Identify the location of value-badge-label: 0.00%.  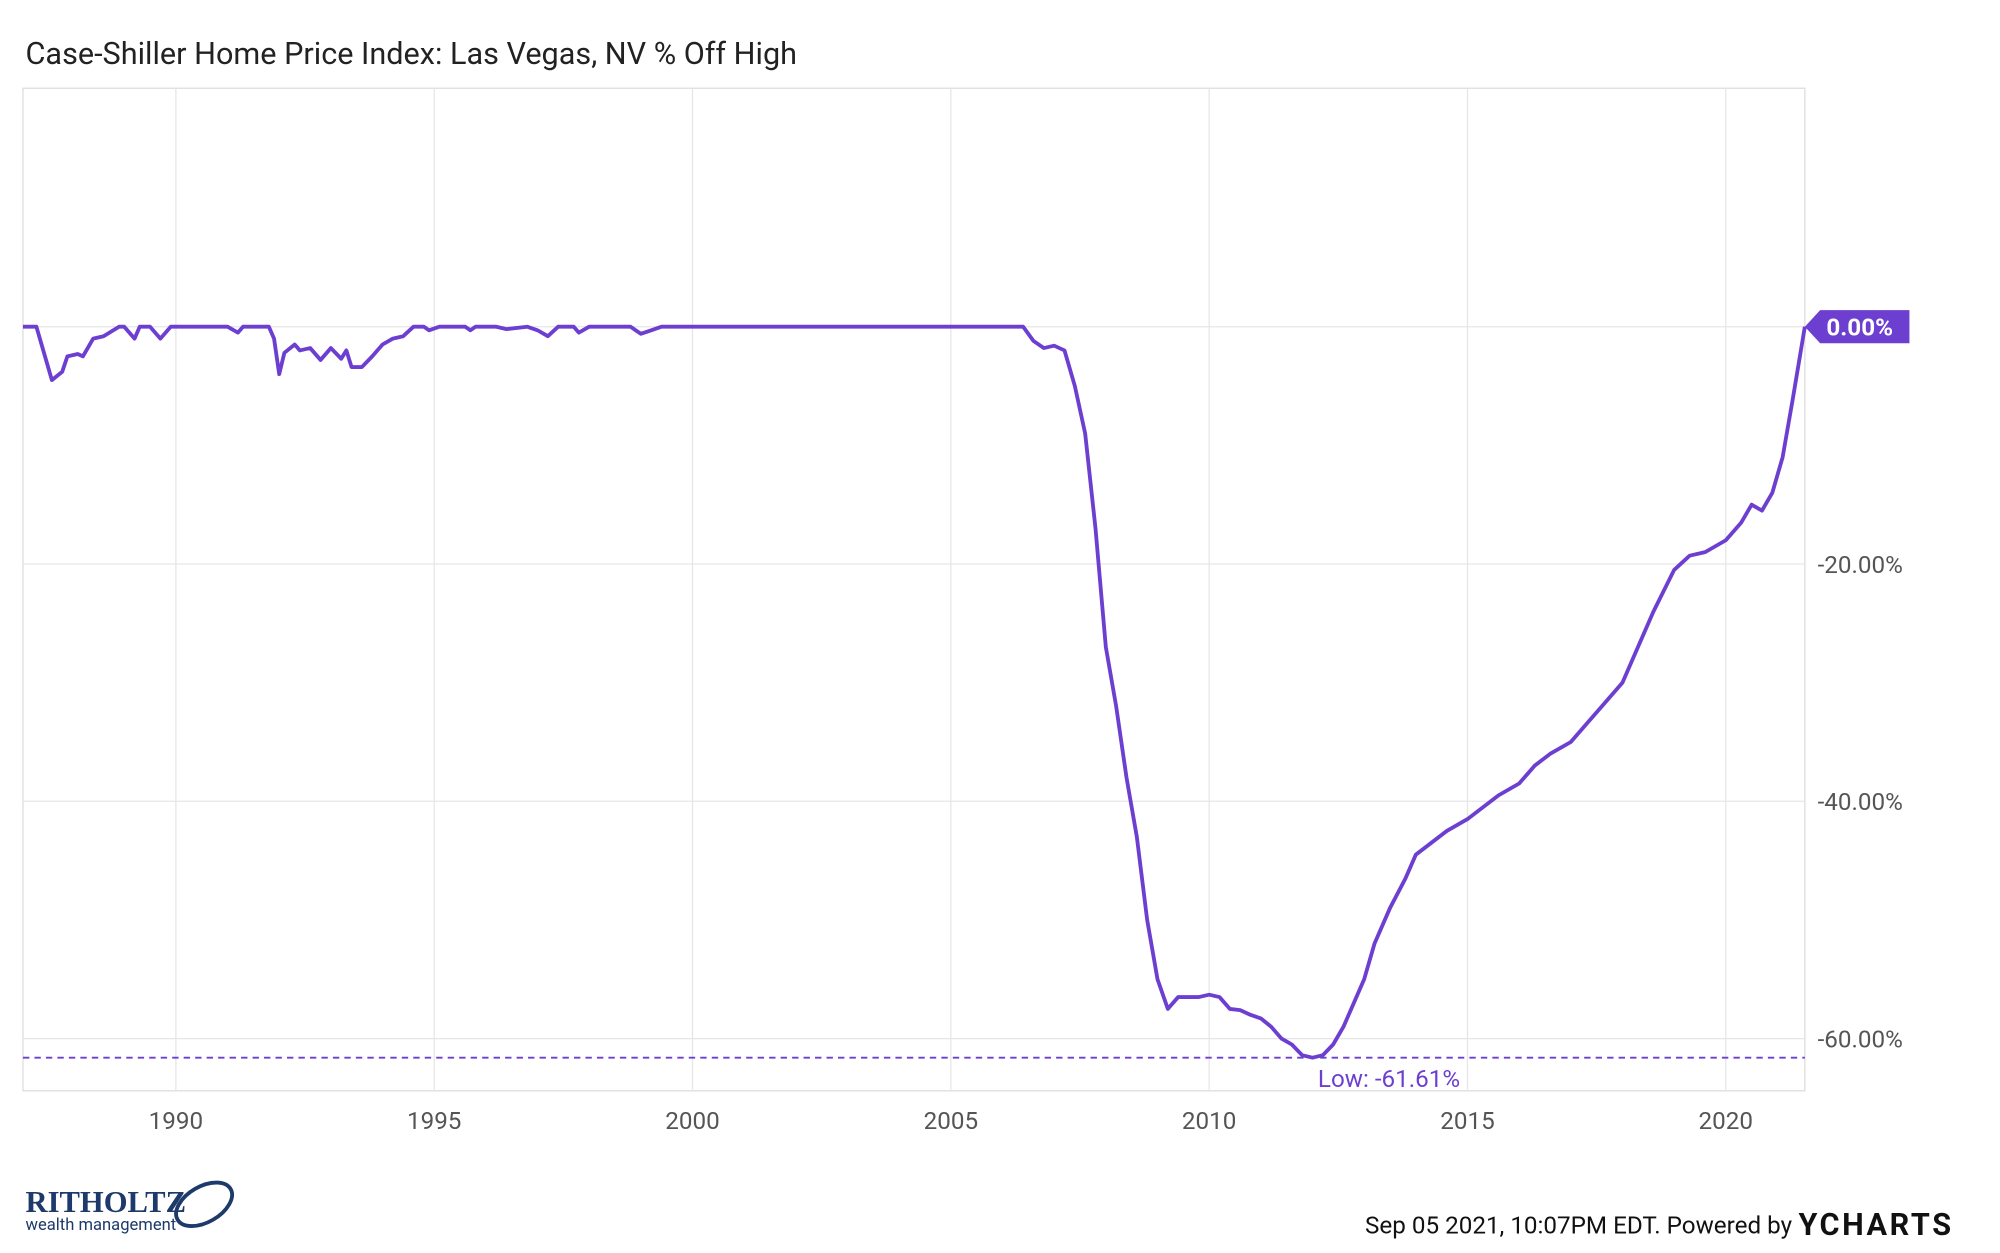
(1859, 328).